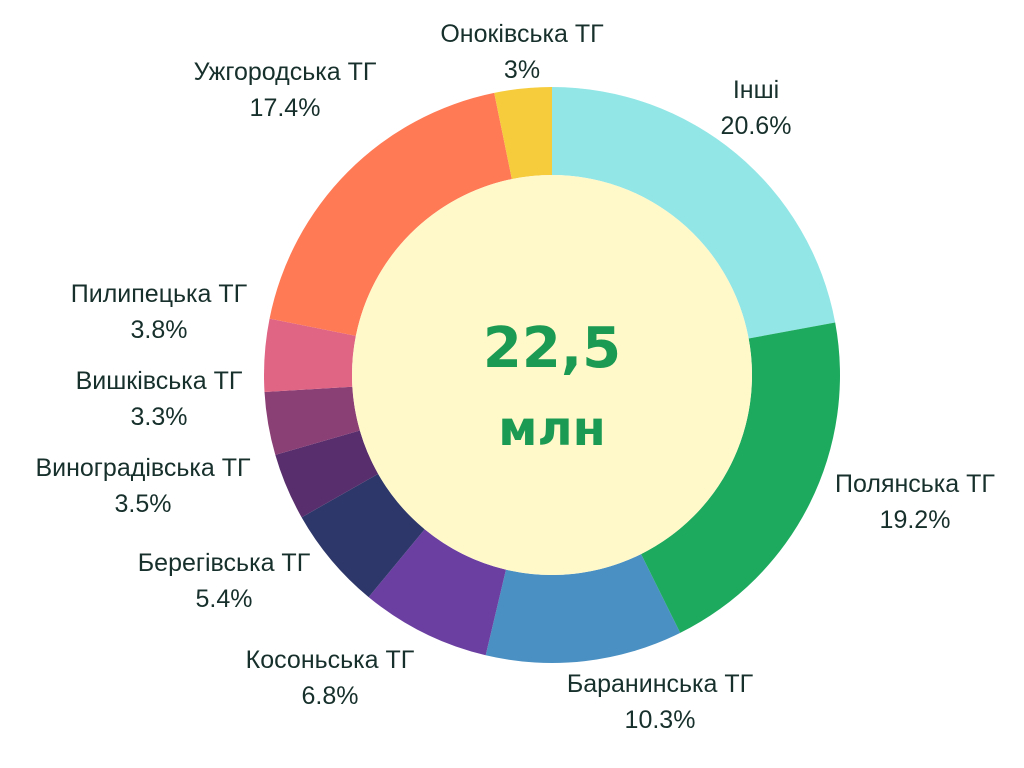 This screenshot has width=1024, height=768. I want to click on slice-value: 17.4%, so click(285, 108).